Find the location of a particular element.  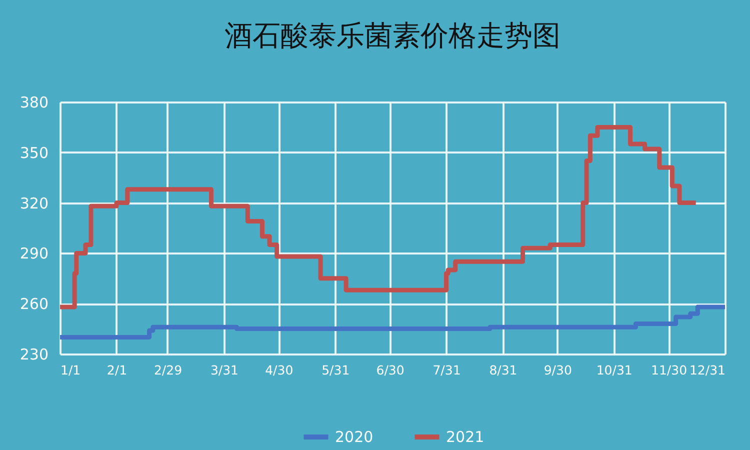

x-tick-label: 8/31 is located at coordinates (503, 370).